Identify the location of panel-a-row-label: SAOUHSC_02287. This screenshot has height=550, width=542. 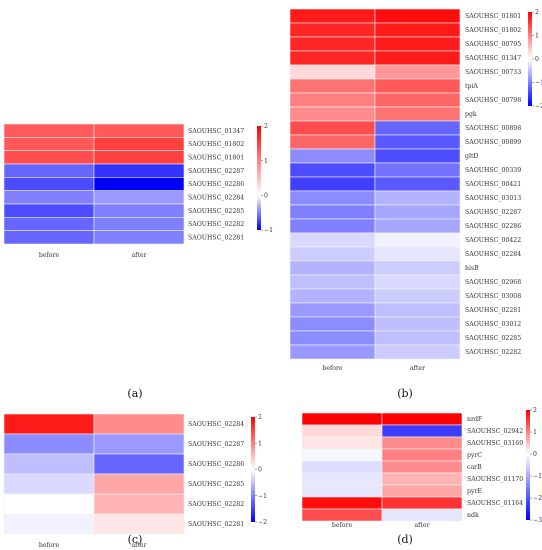
(216, 171).